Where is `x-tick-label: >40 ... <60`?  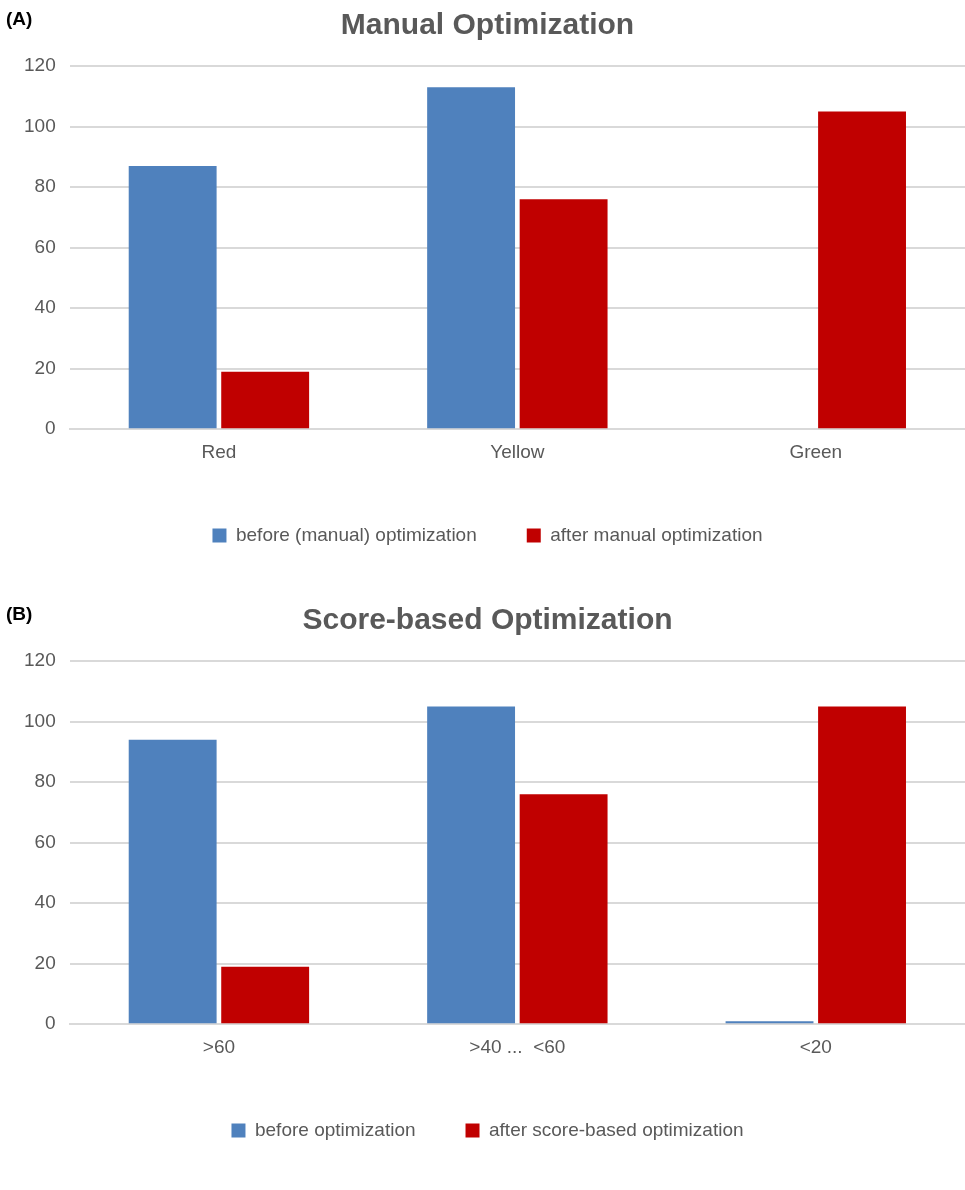 x-tick-label: >40 ... <60 is located at coordinates (517, 1046).